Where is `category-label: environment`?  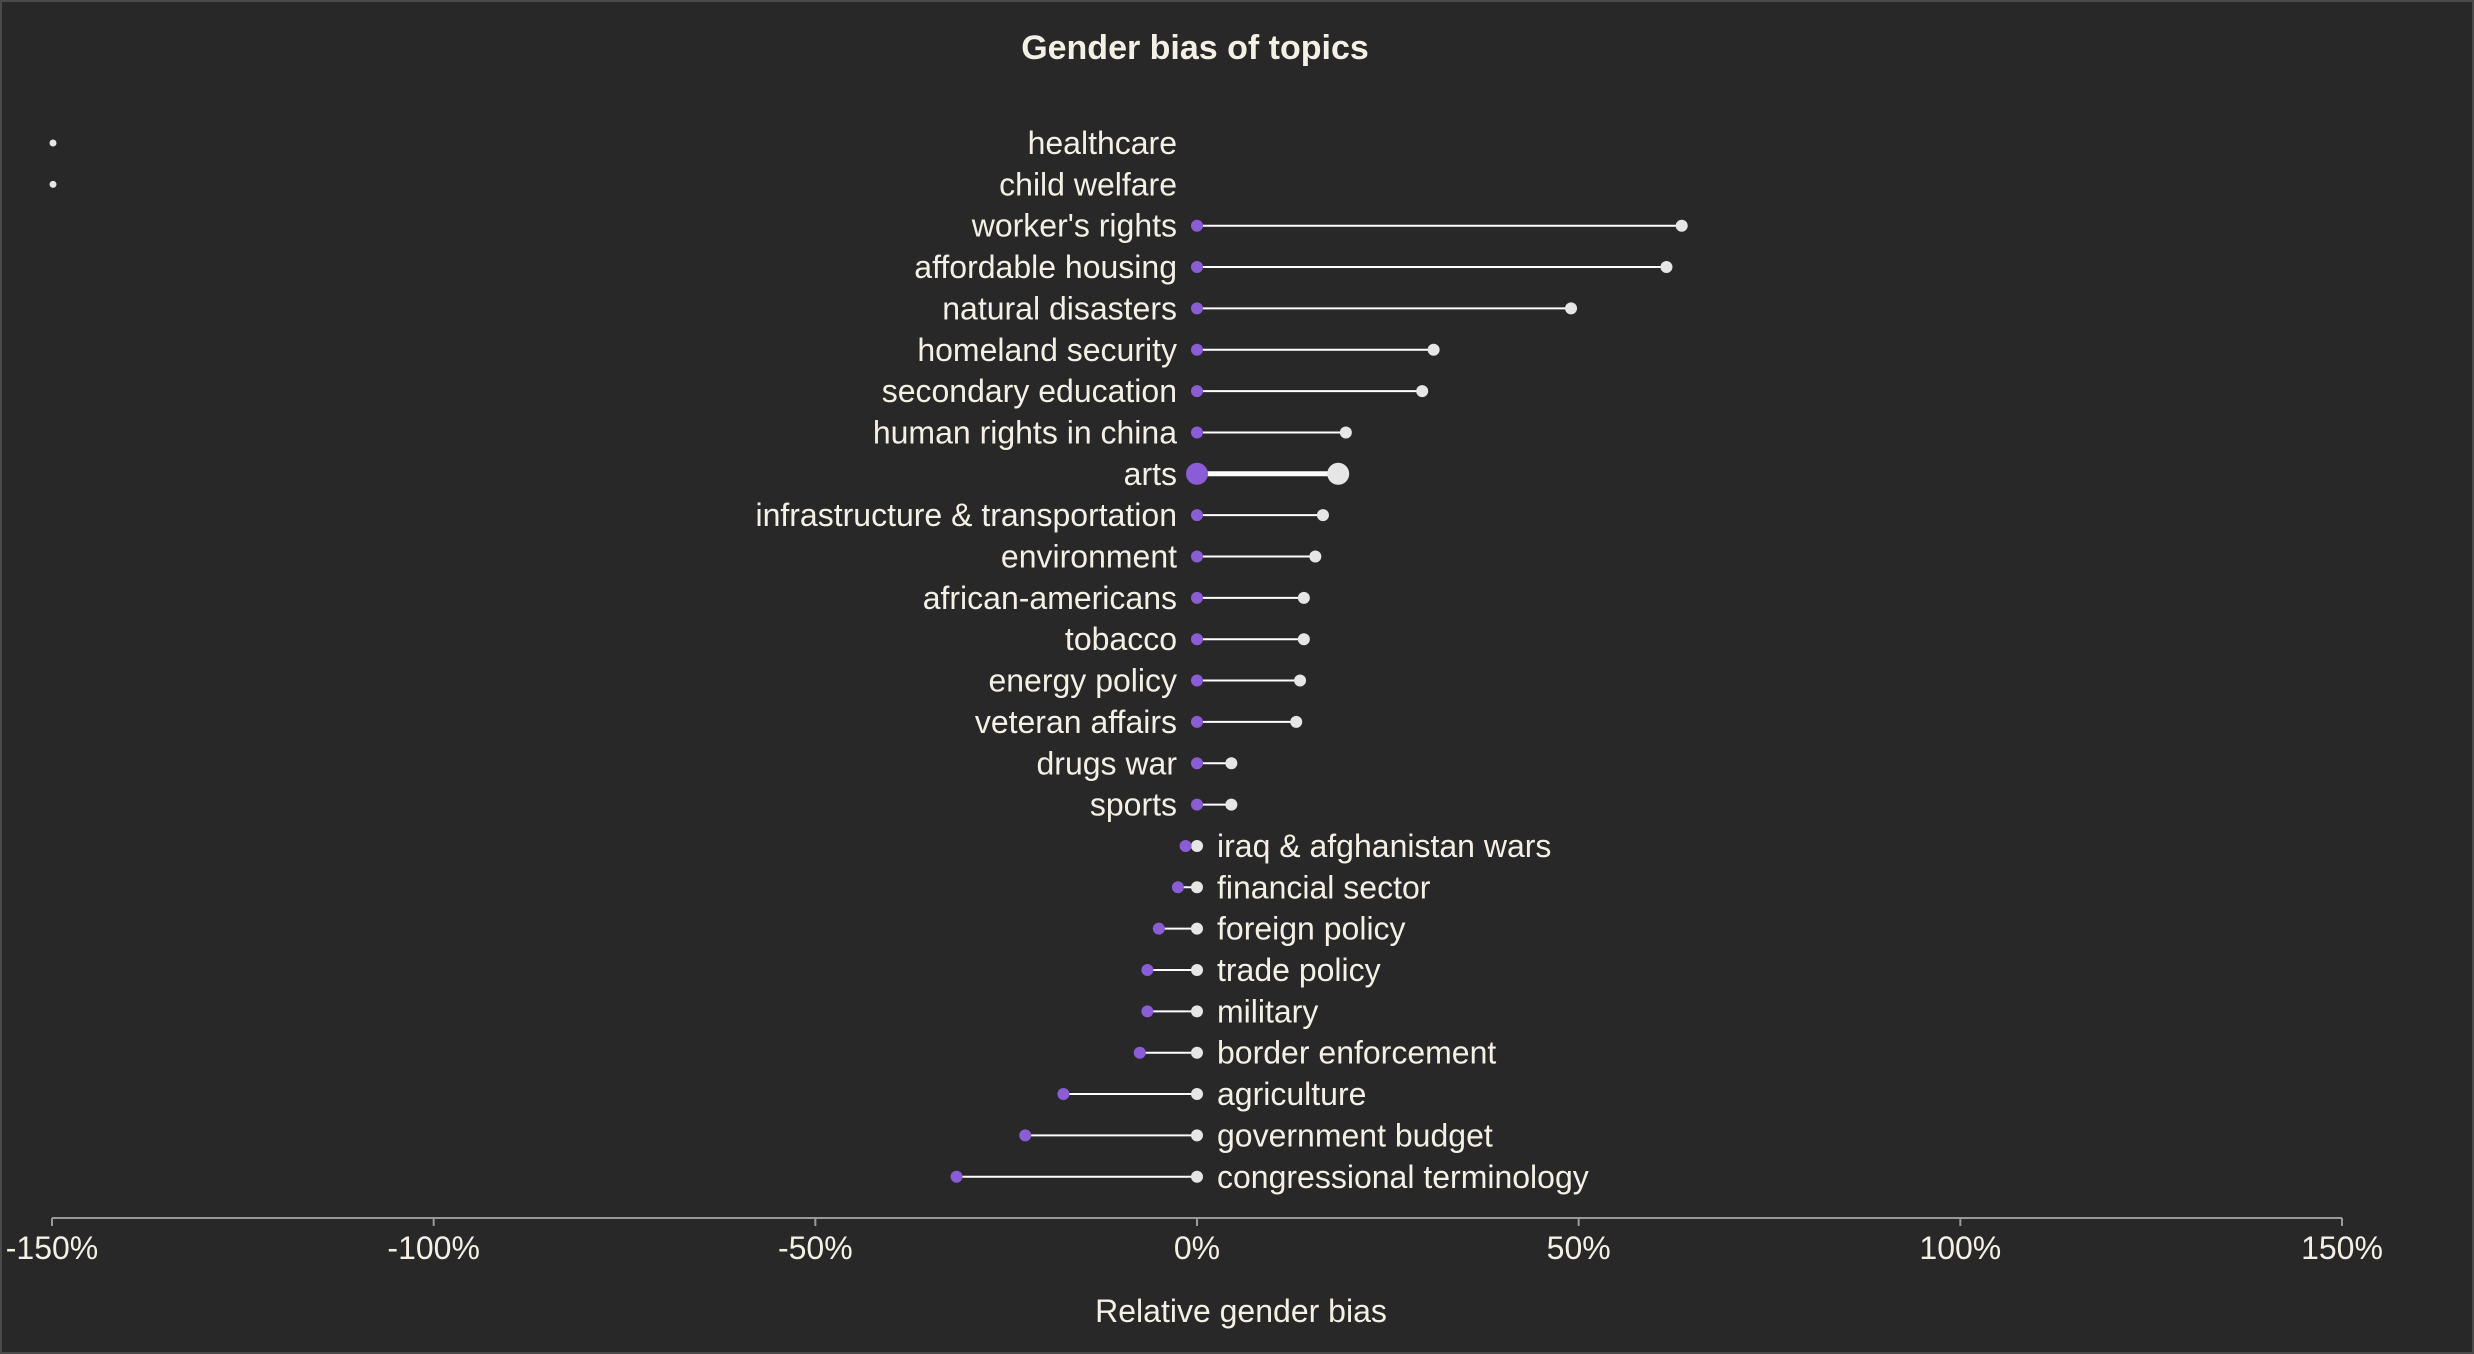
category-label: environment is located at coordinates (1089, 557).